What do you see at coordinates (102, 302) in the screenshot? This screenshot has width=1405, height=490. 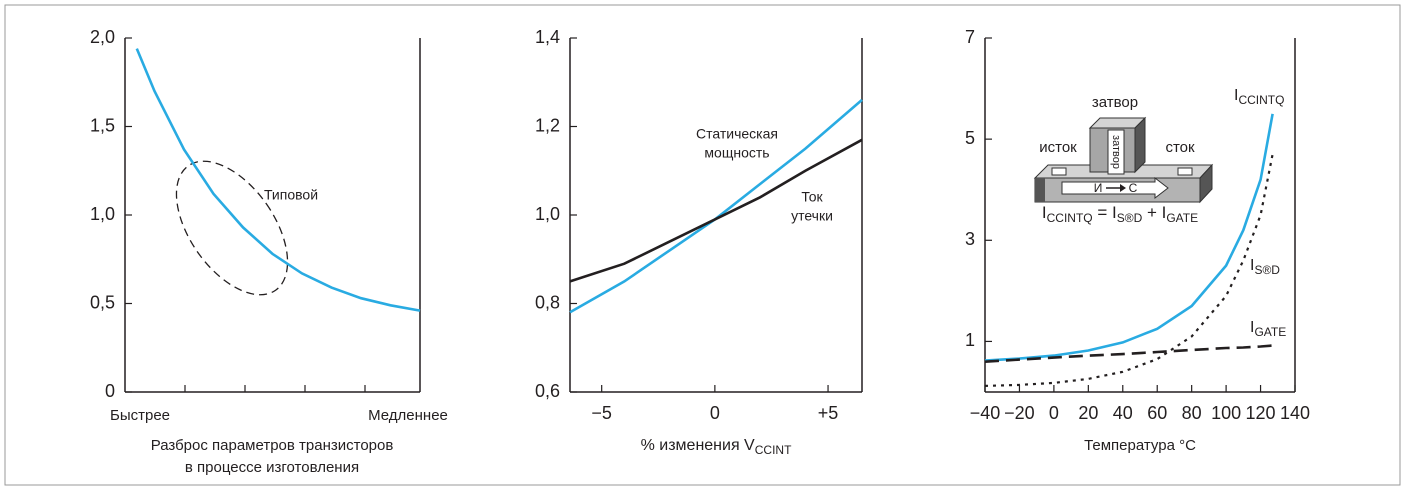 I see `y-tick-label: 0,5` at bounding box center [102, 302].